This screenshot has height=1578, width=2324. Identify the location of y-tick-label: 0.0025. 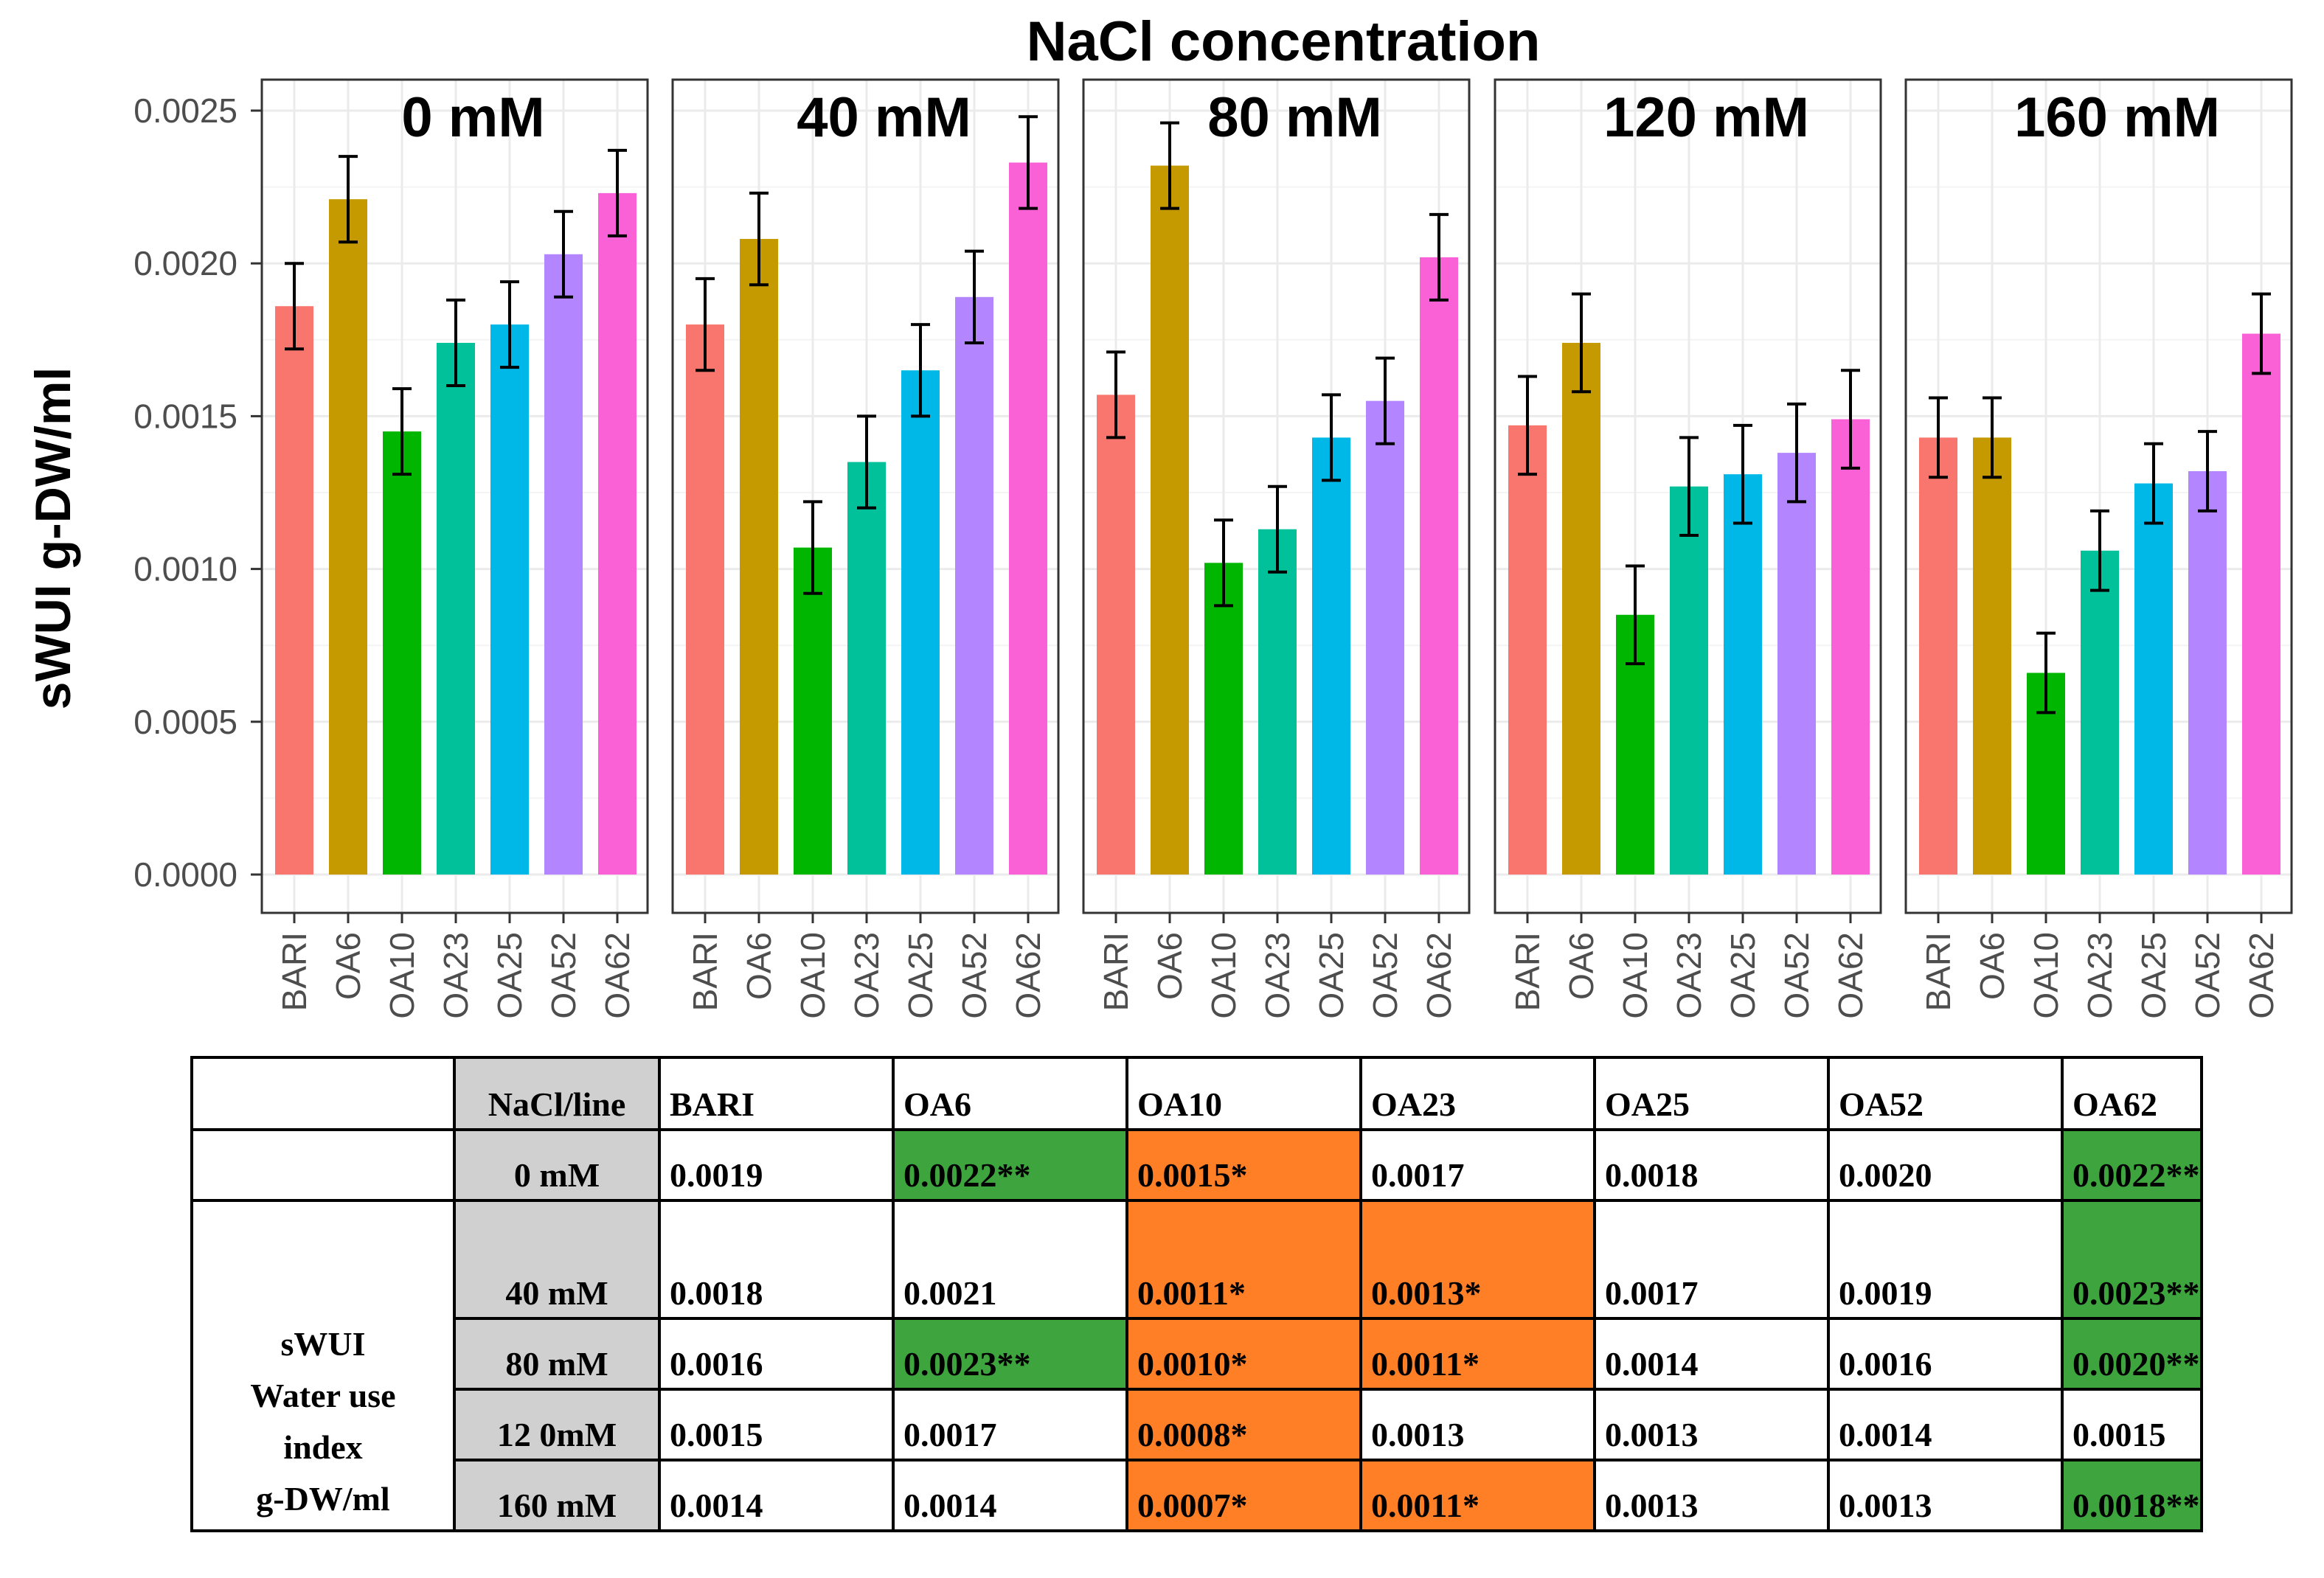
(185, 110).